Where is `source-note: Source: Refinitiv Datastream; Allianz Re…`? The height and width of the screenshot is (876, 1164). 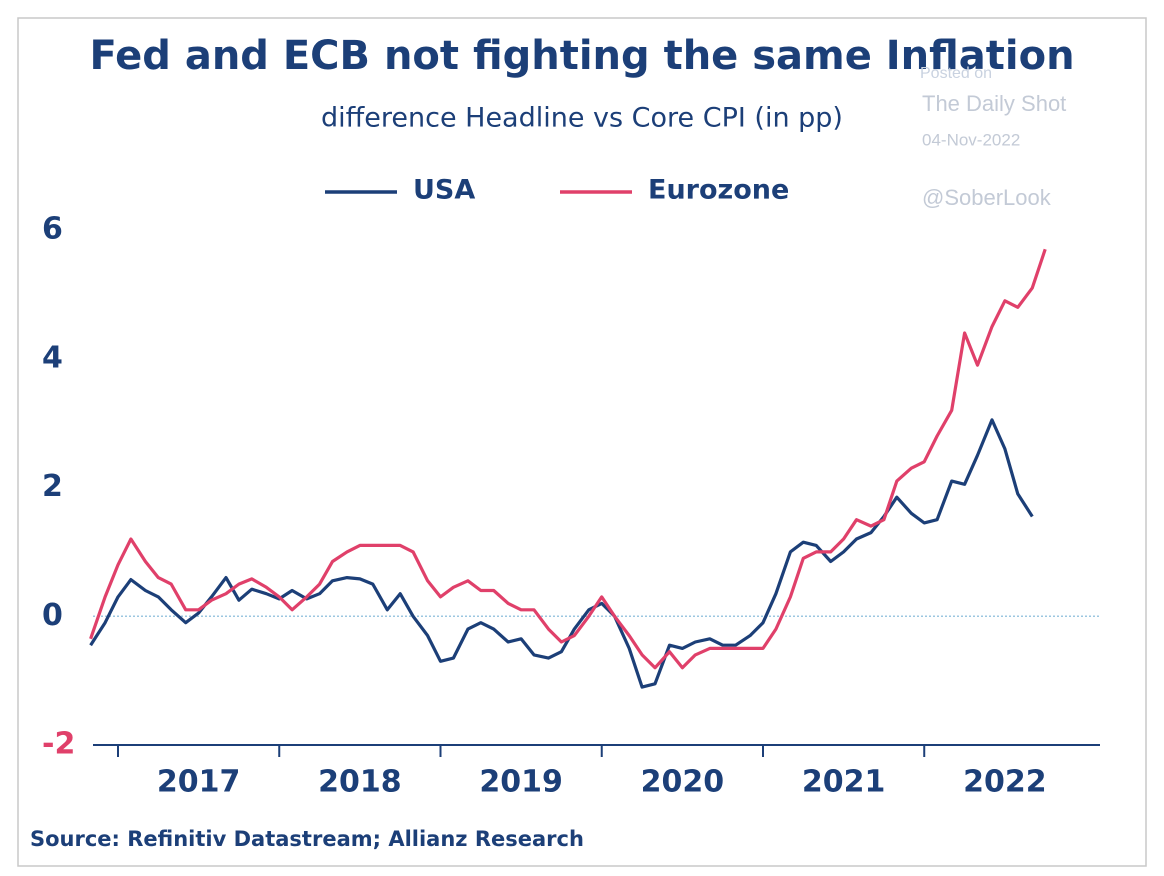 source-note: Source: Refinitiv Datastream; Allianz Re… is located at coordinates (307, 839).